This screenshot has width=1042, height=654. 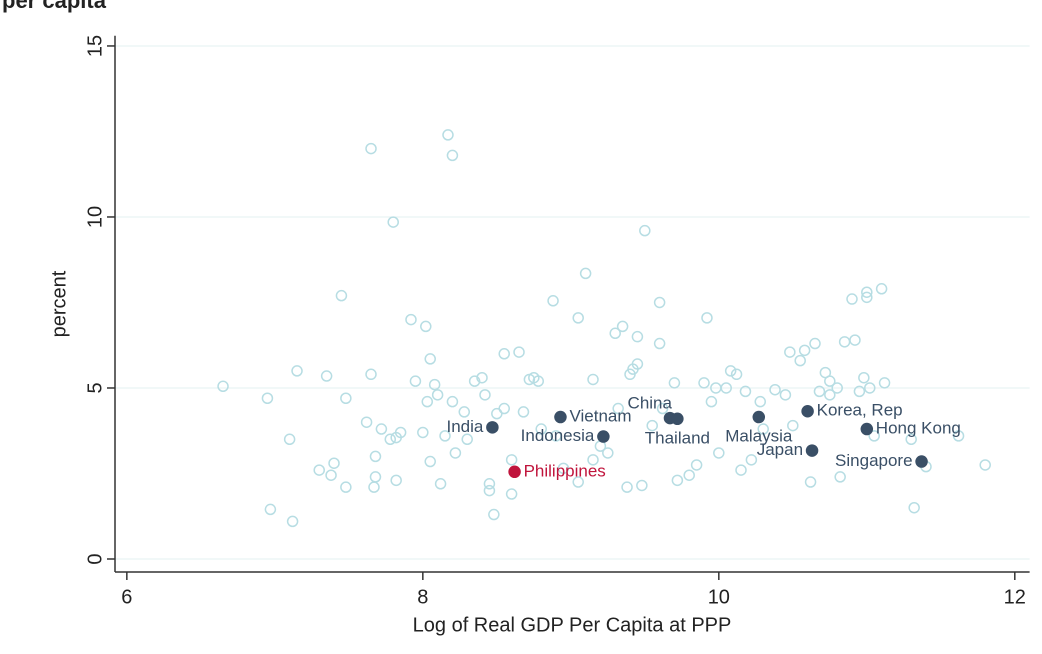 I want to click on x-tick-label: 10, so click(x=719, y=597).